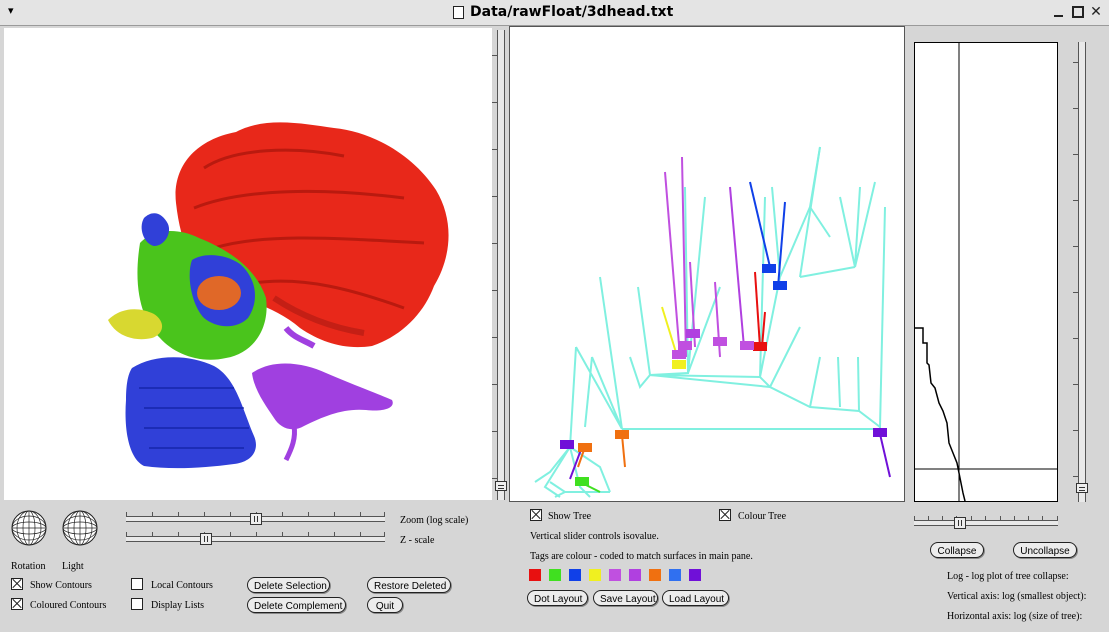 Image resolution: width=1109 pixels, height=632 pixels. What do you see at coordinates (29, 528) in the screenshot?
I see `rotation-trackball-icon` at bounding box center [29, 528].